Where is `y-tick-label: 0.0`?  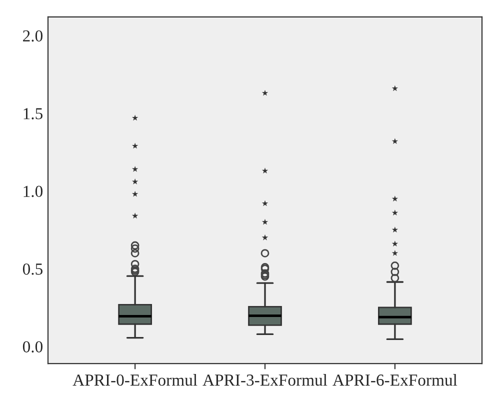
y-tick-label: 0.0 is located at coordinates (32, 347).